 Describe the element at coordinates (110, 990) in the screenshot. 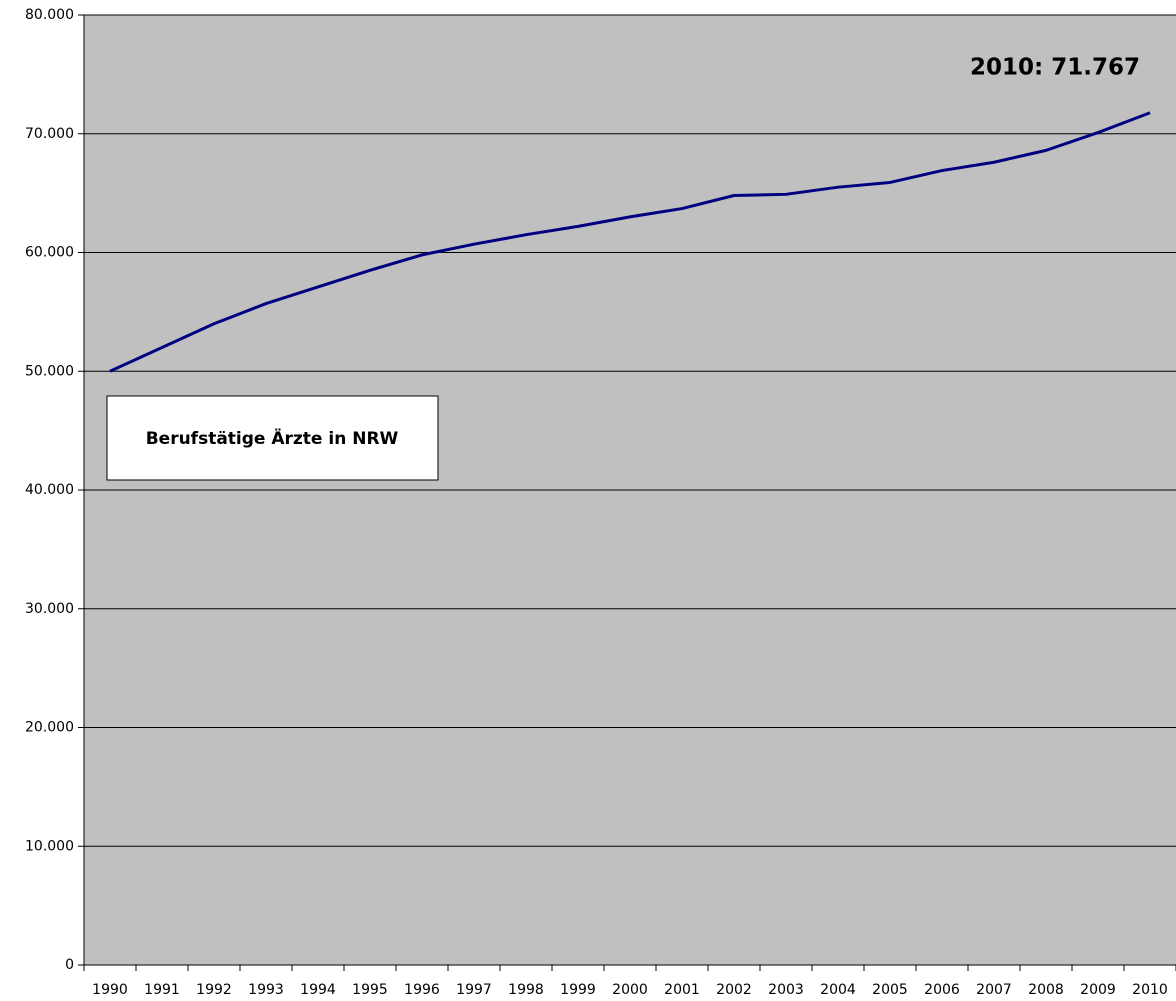

I see `x-tick-label: 1990` at that location.